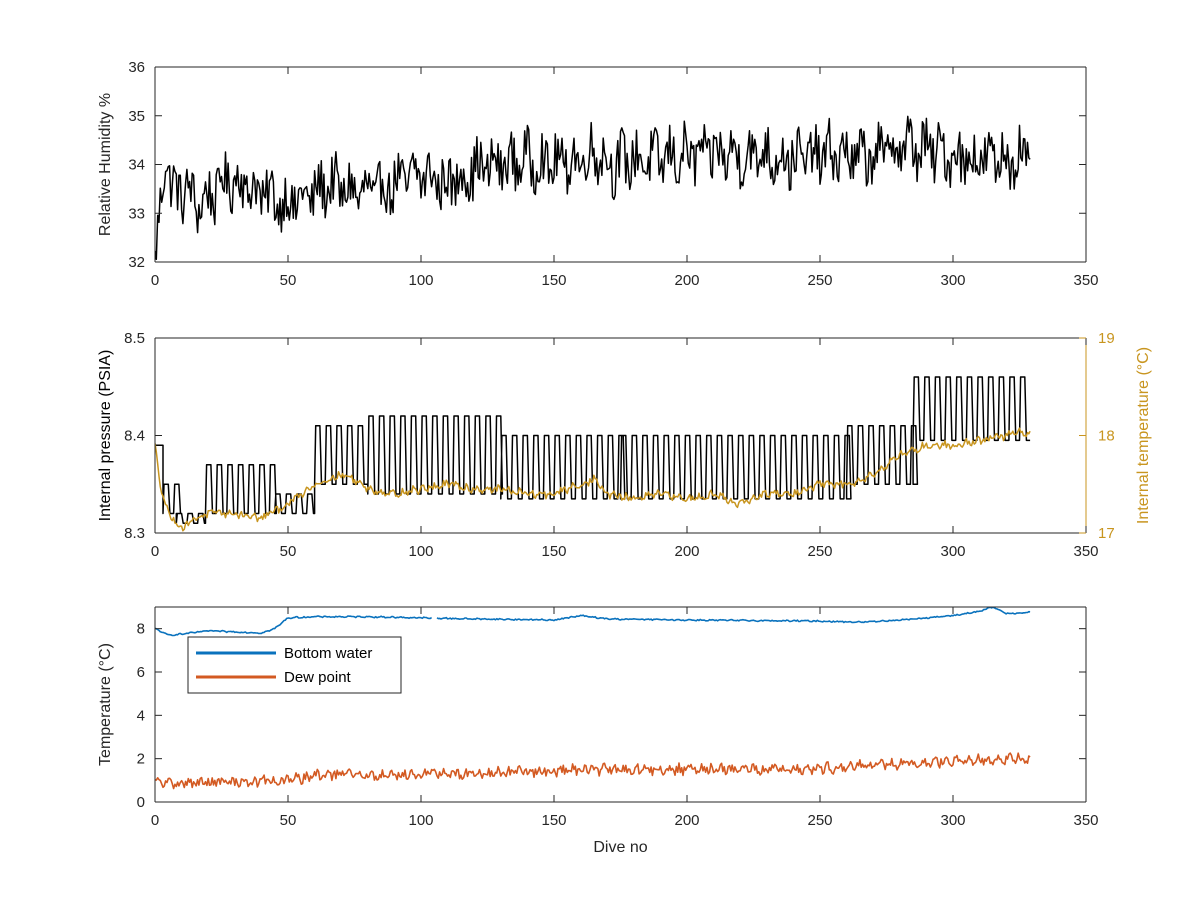 The width and height of the screenshot is (1200, 900). I want to click on y-axis-right-label: Internal temperature (°C), so click(1143, 435).